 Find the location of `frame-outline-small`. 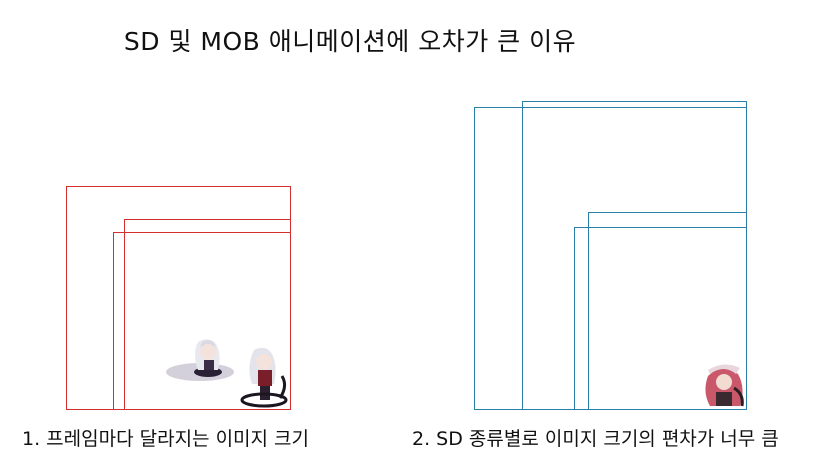

frame-outline-small is located at coordinates (202, 321).